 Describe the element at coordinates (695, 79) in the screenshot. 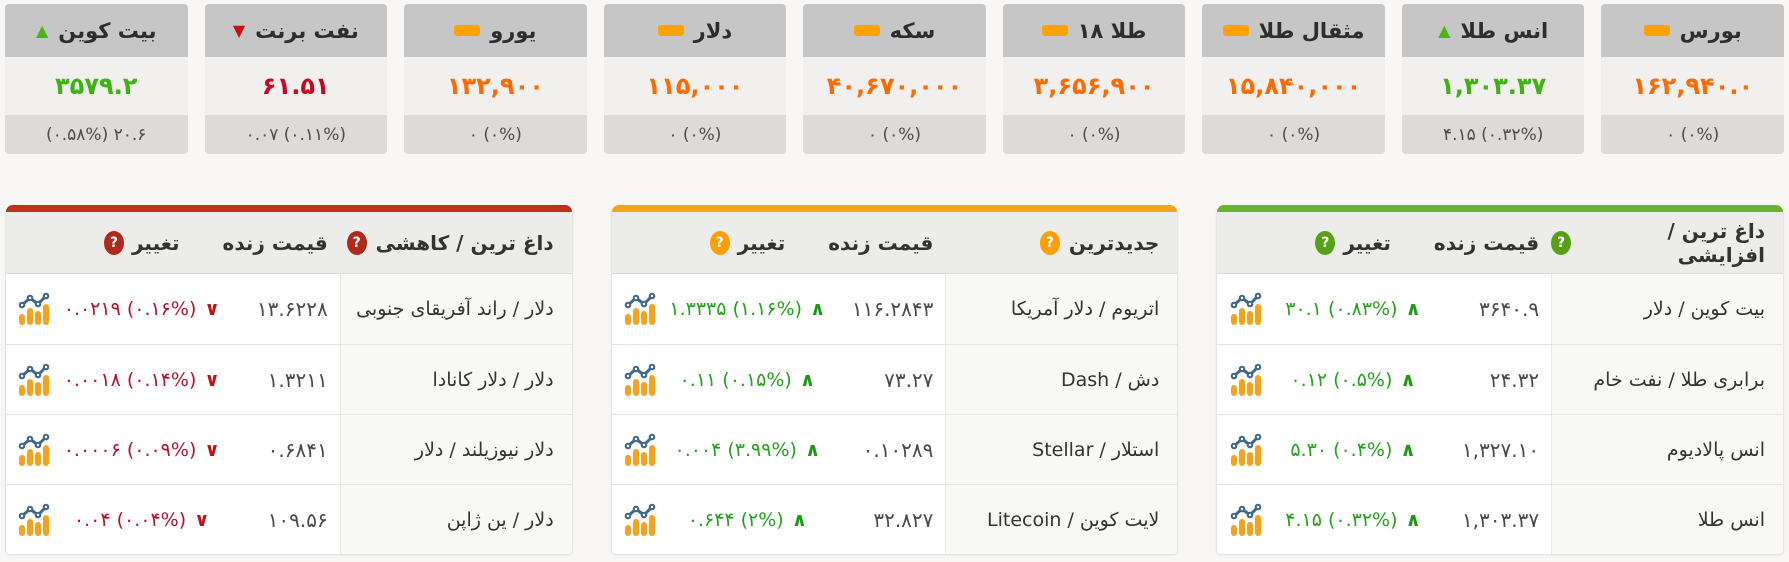

I see `ticker-card-dollar: دلار ۱۱۵,۰۰۰ ۰ (۰%)` at that location.